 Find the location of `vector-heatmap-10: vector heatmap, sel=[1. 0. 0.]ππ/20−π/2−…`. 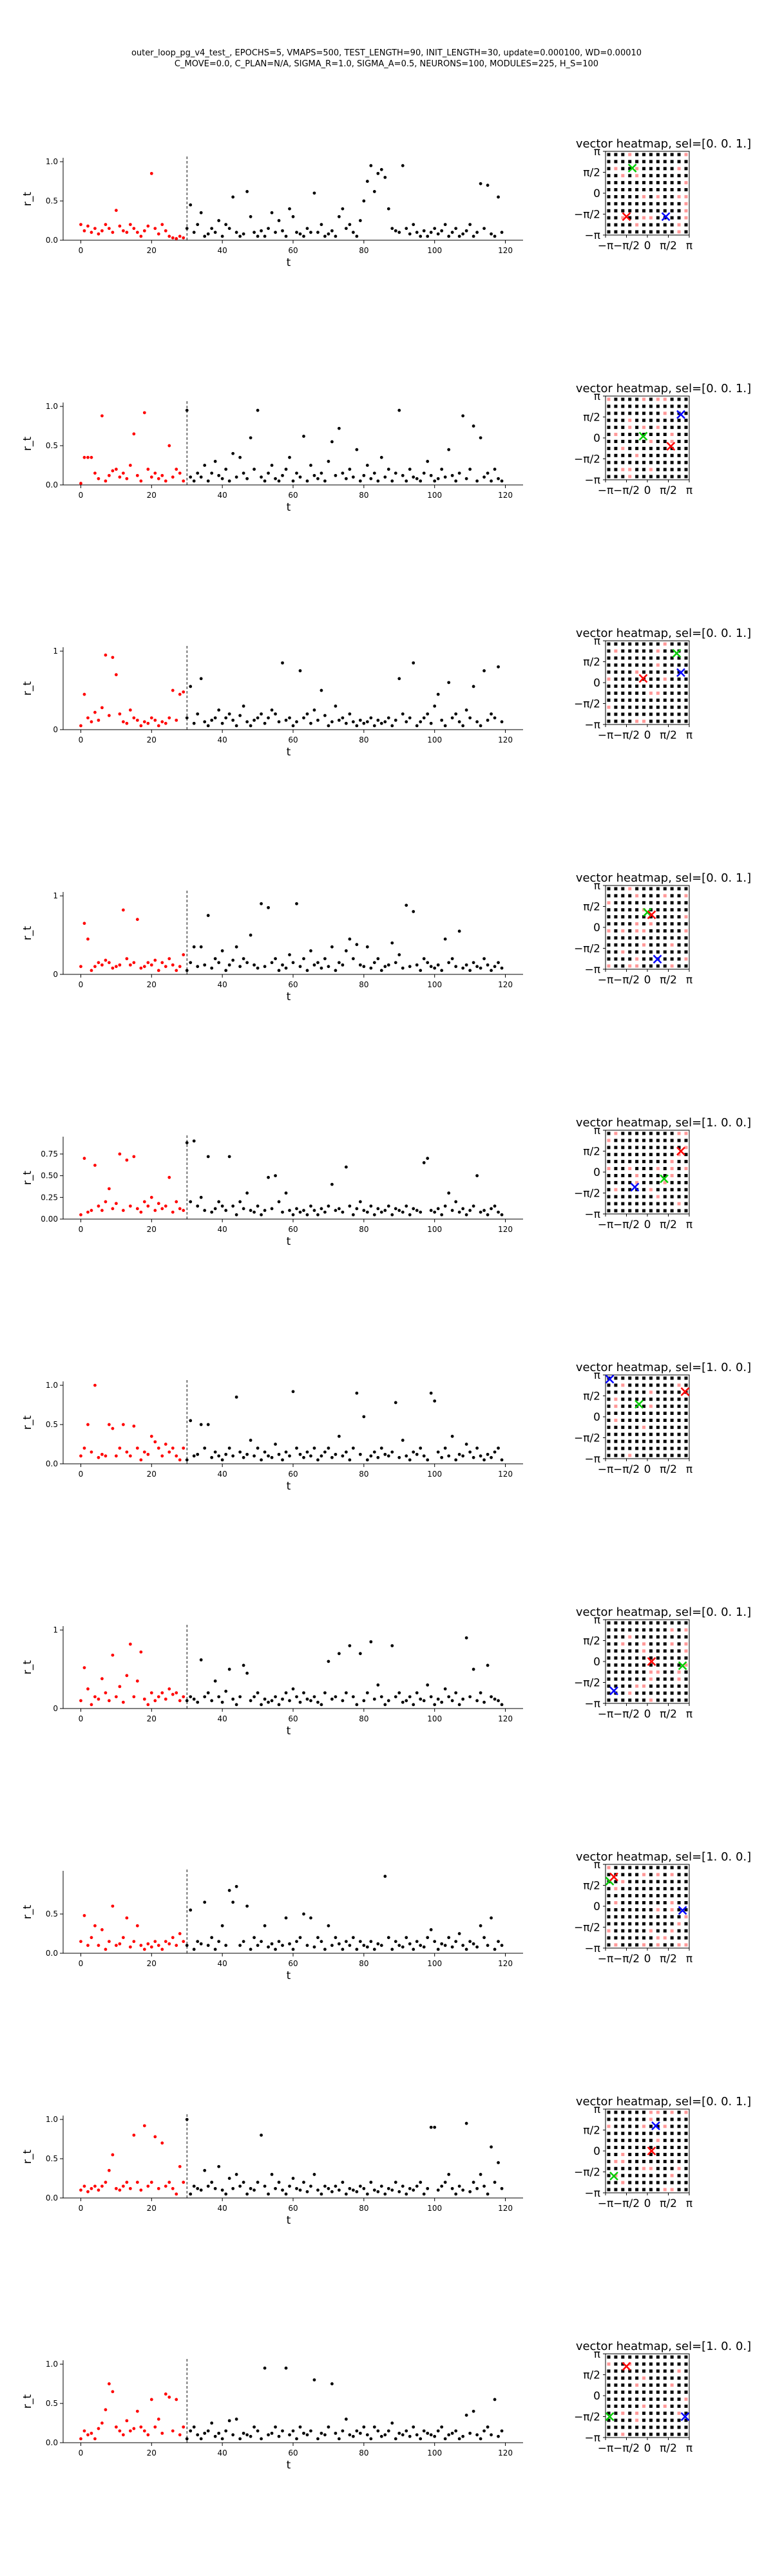

vector-heatmap-10: vector heatmap, sel=[1. 0. 0.]ππ/20−π/2−… is located at coordinates (662, 2397).